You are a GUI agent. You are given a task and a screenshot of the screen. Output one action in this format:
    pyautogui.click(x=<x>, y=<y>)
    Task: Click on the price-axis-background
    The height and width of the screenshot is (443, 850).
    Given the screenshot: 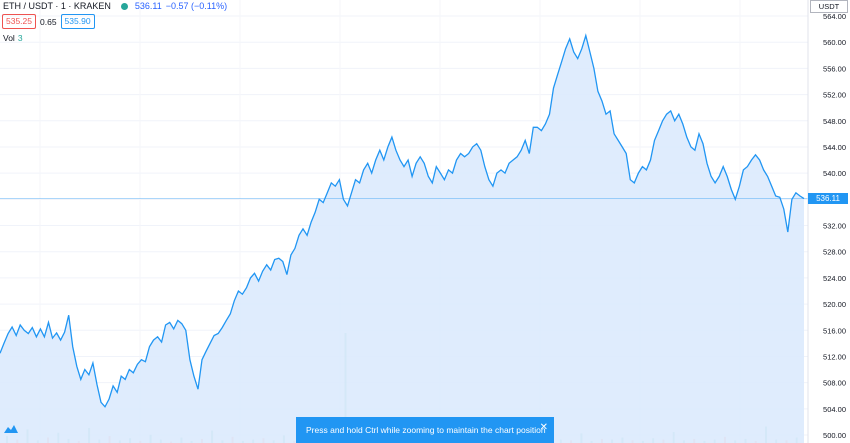 What is the action you would take?
    pyautogui.click(x=829, y=221)
    